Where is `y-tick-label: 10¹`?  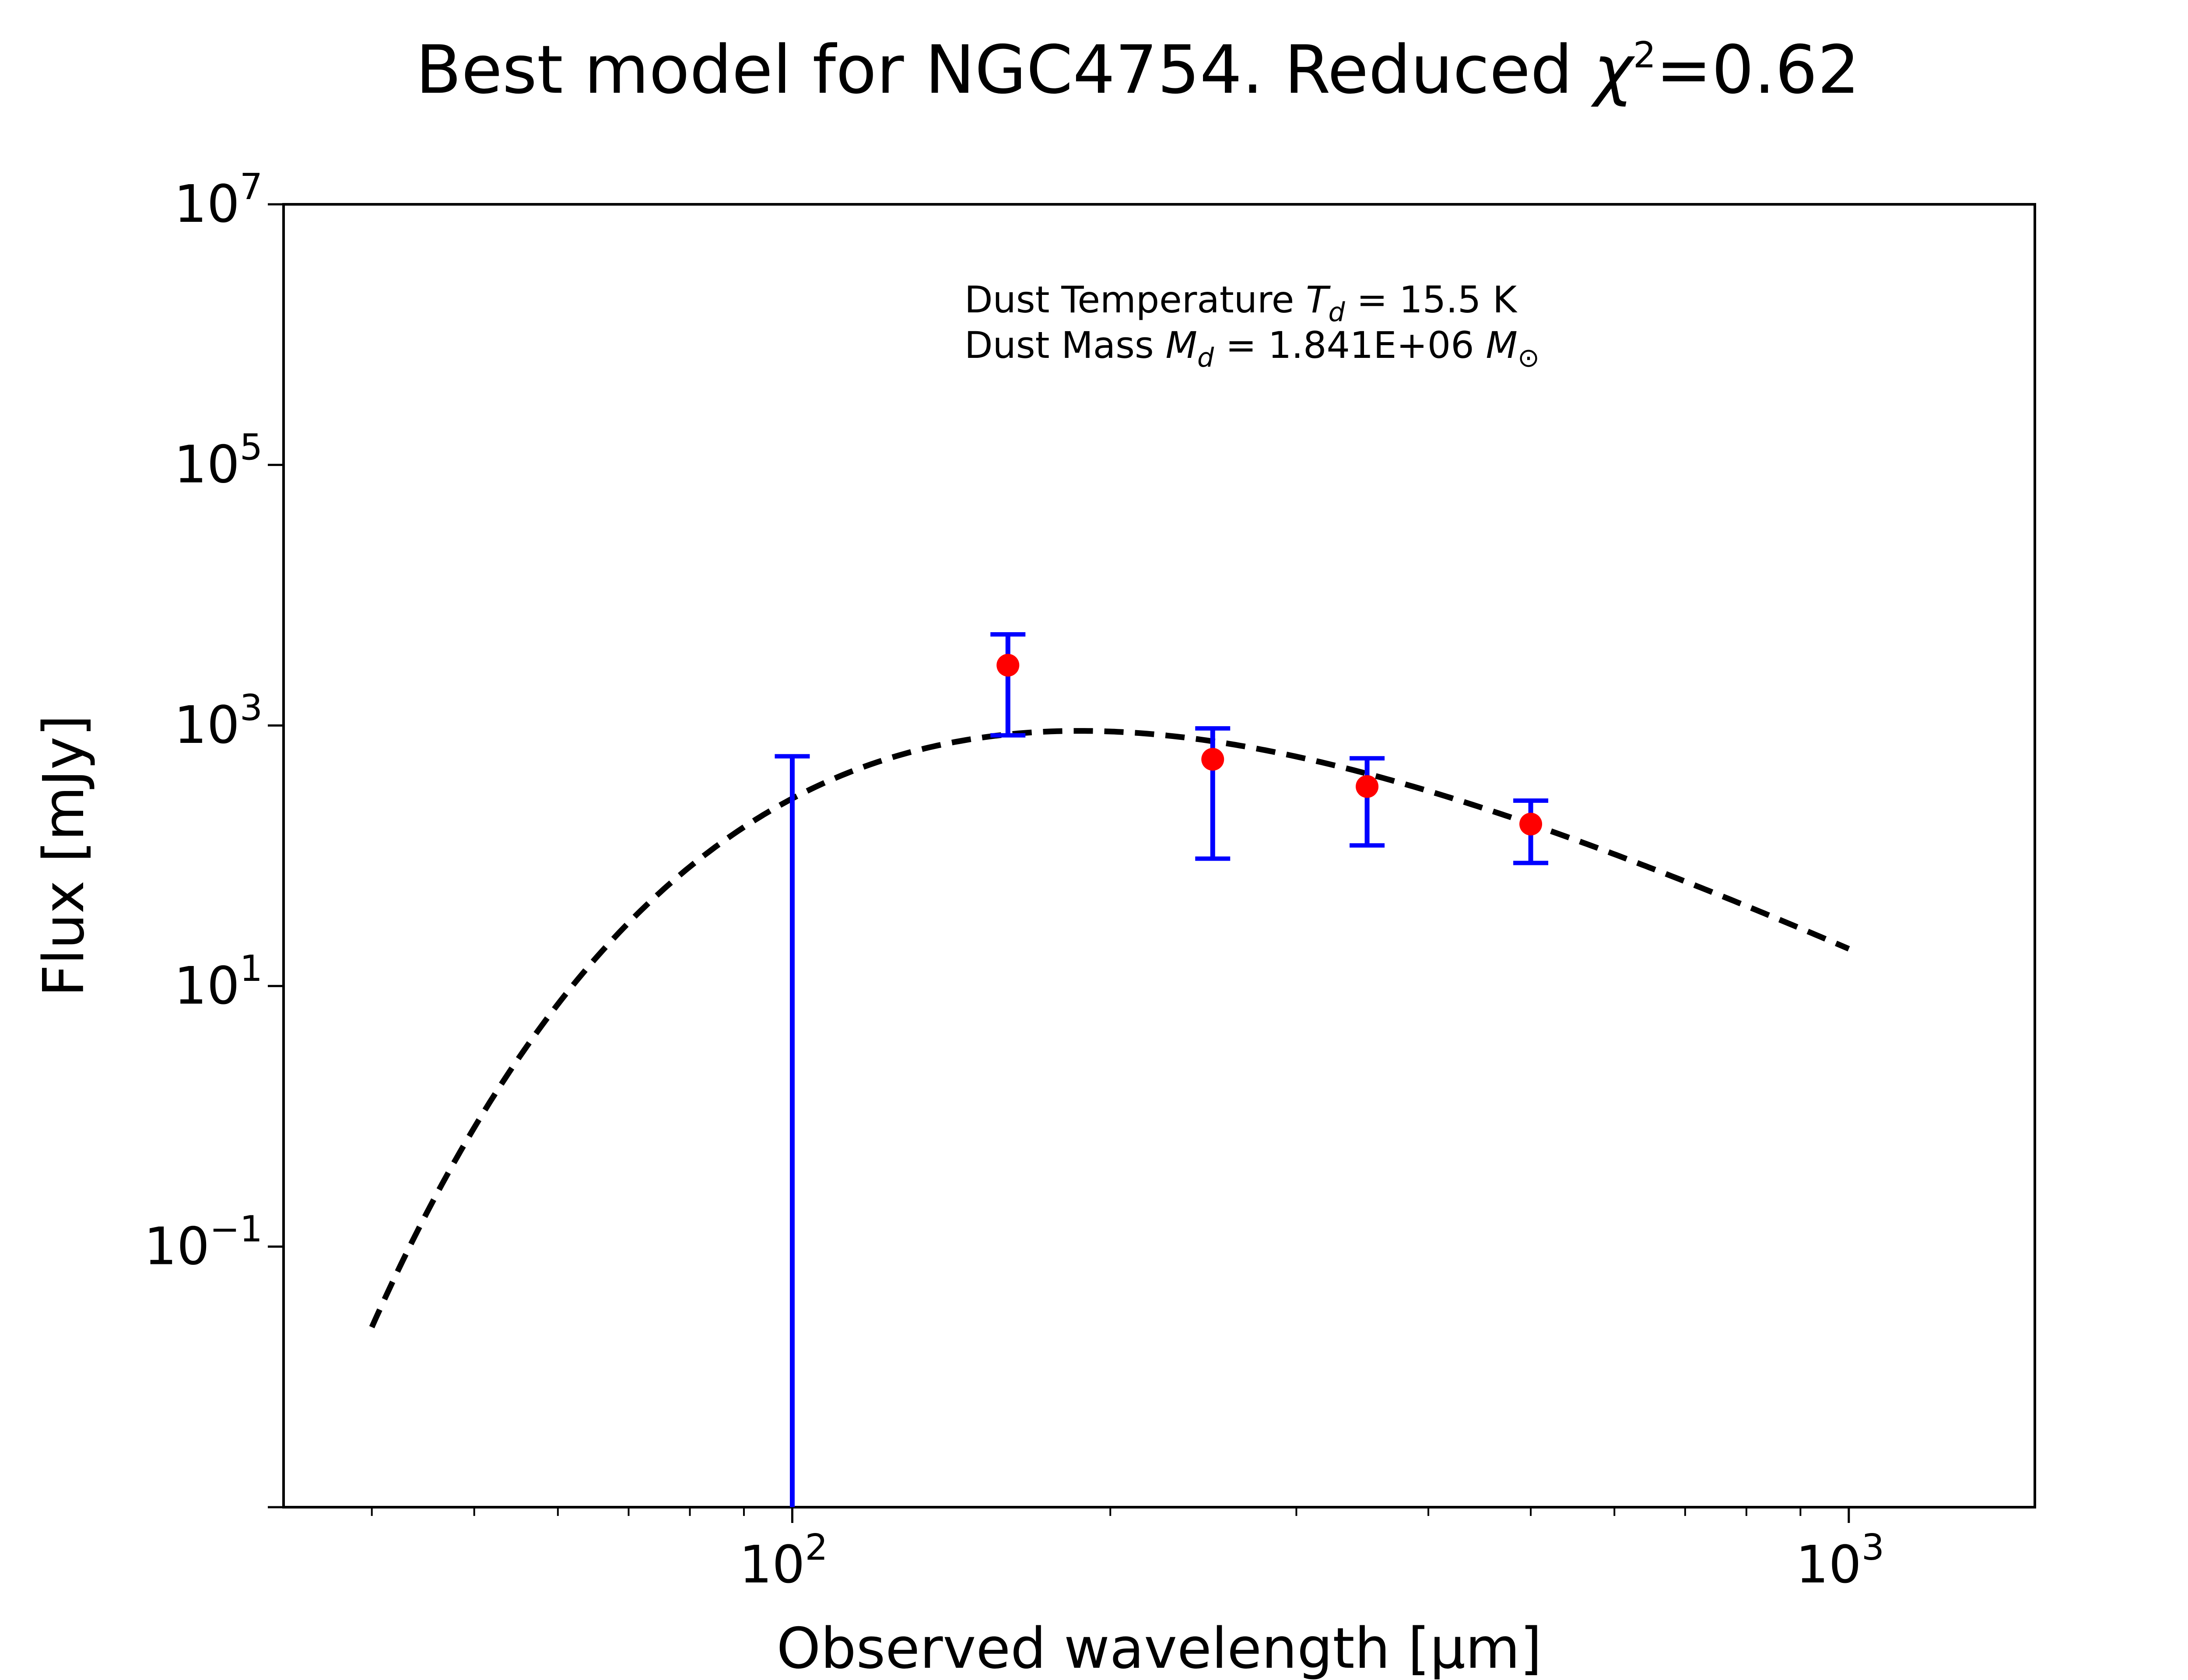
y-tick-label: 10¹ is located at coordinates (218, 982).